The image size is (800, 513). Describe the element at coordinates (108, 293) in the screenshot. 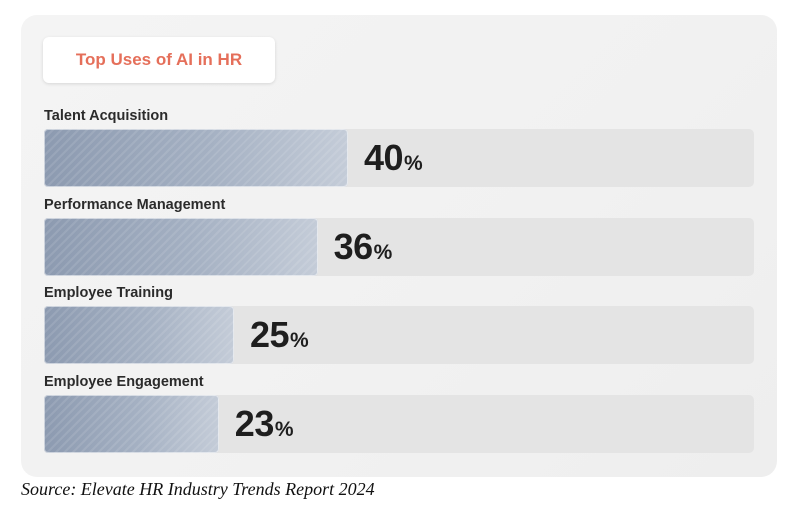

I see `bar-label: Employee Training` at that location.